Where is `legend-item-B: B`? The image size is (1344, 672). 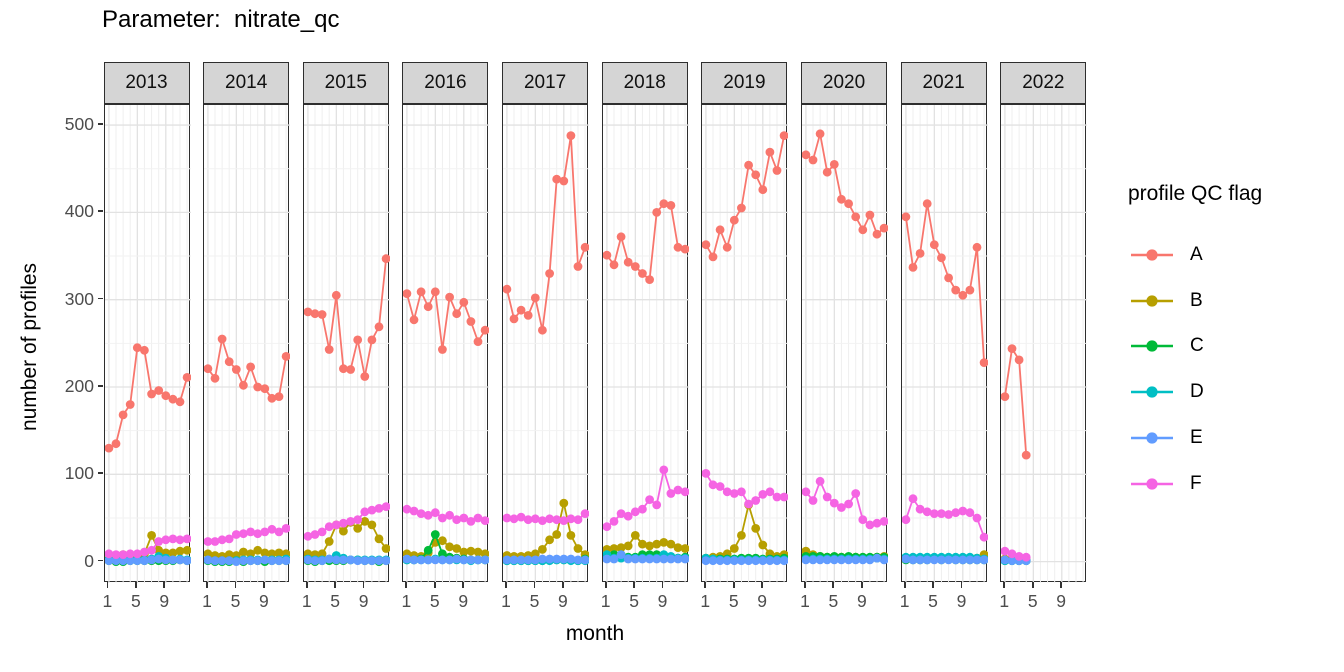
legend-item-B: B is located at coordinates (1166, 301).